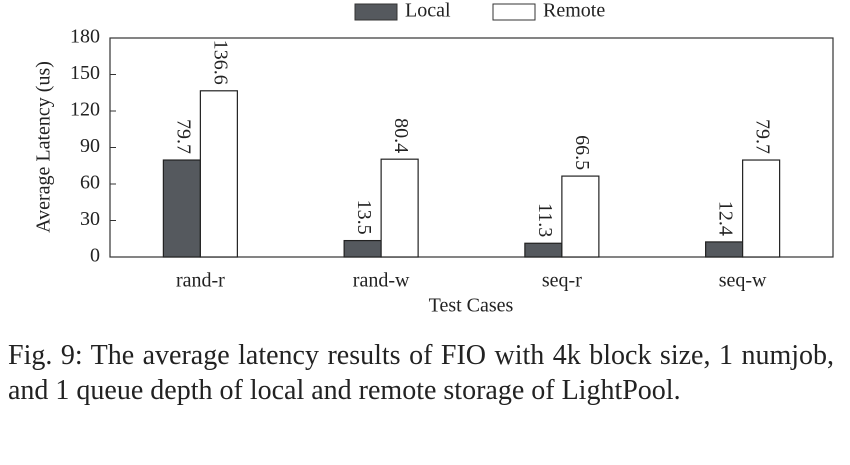 The width and height of the screenshot is (850, 465). I want to click on y-tick-label: 150, so click(85, 73).